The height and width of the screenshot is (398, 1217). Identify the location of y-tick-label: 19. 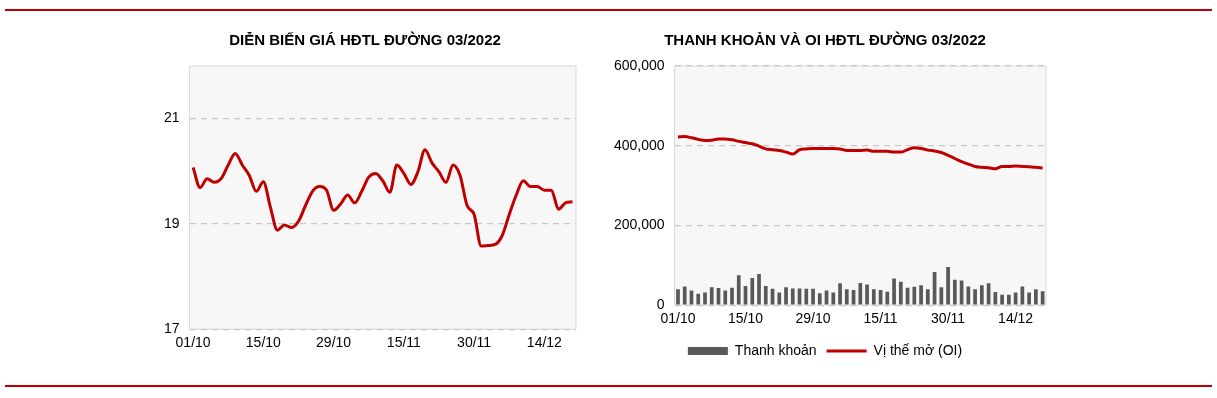
(171, 222).